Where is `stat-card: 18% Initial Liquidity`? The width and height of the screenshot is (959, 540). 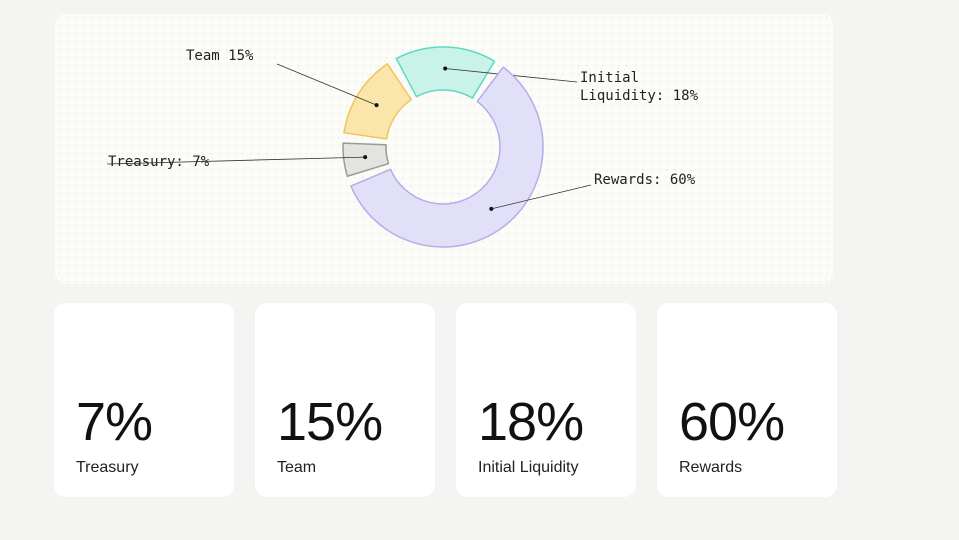 stat-card: 18% Initial Liquidity is located at coordinates (546, 400).